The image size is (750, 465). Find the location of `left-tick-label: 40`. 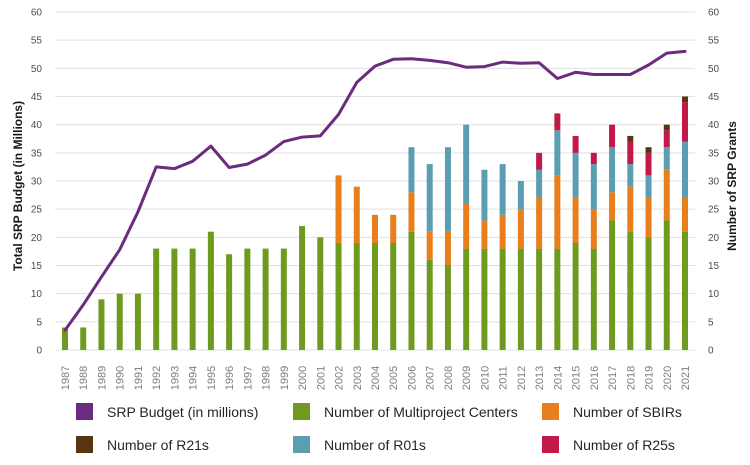

left-tick-label: 40 is located at coordinates (37, 125).